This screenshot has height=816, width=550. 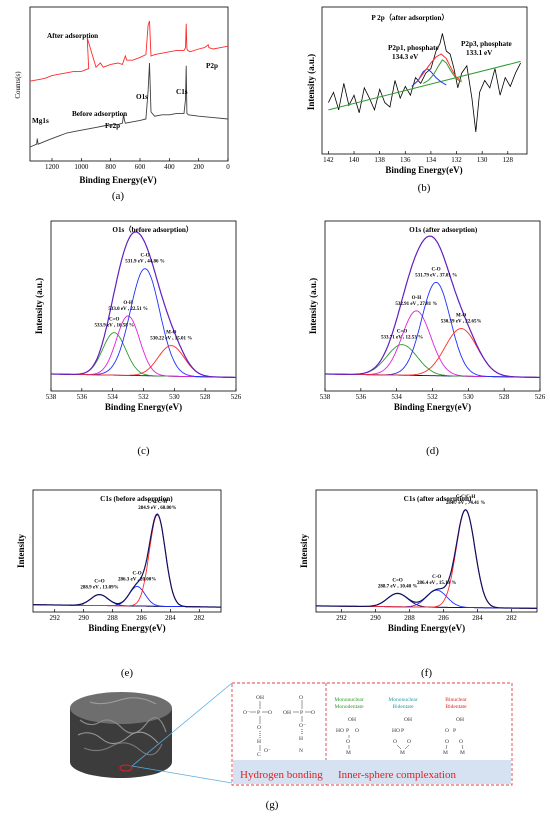 I want to click on annotation-p2p: P2p, so click(x=212, y=66).